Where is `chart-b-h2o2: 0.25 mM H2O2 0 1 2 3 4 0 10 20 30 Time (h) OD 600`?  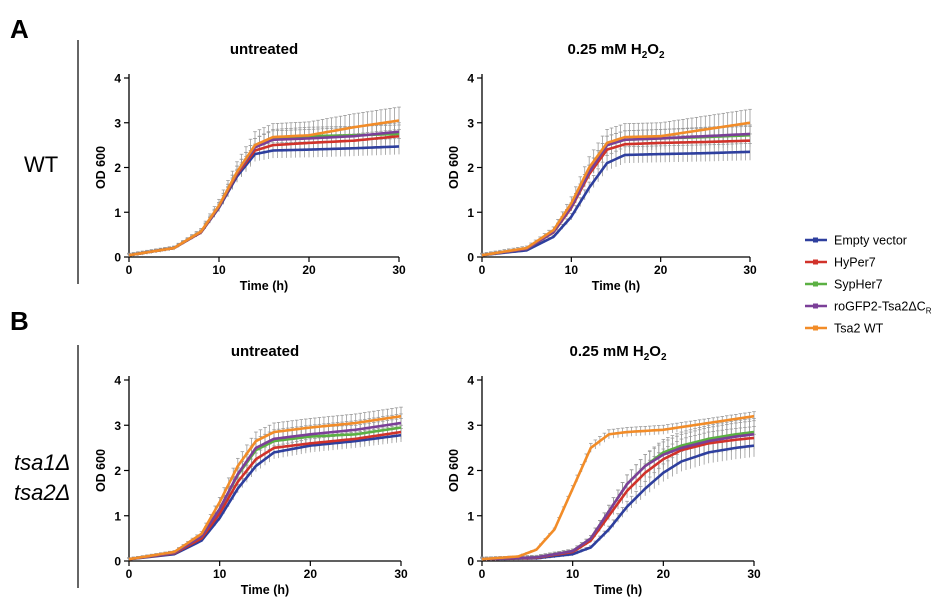 chart-b-h2o2: 0.25 mM H2O2 0 1 2 3 4 0 10 20 30 Time (h) OD 600 is located at coordinates (604, 470).